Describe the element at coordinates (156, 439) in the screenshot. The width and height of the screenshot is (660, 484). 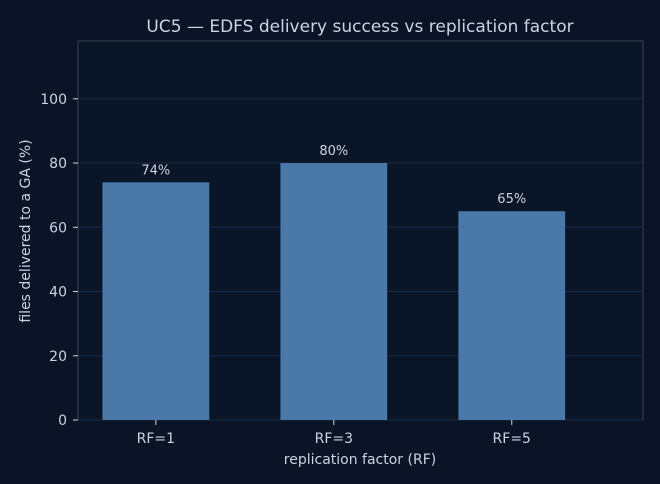
I see `x-tick-label-RF=1: RF=1` at that location.